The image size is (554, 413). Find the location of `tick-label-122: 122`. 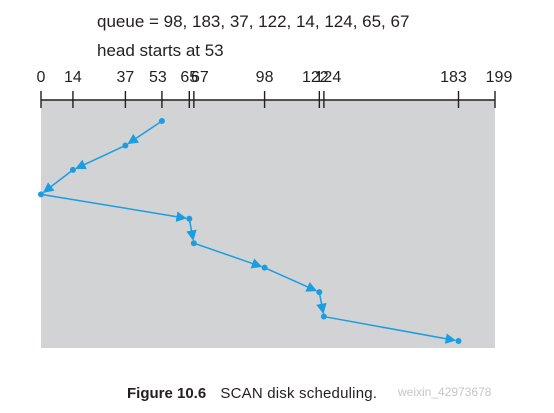

tick-label-122: 122 is located at coordinates (315, 77).